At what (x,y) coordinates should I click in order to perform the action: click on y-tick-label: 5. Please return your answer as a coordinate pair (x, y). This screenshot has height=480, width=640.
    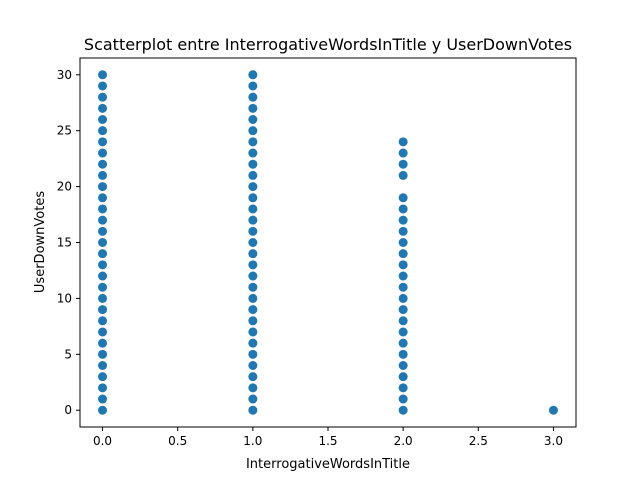
    Looking at the image, I should click on (68, 354).